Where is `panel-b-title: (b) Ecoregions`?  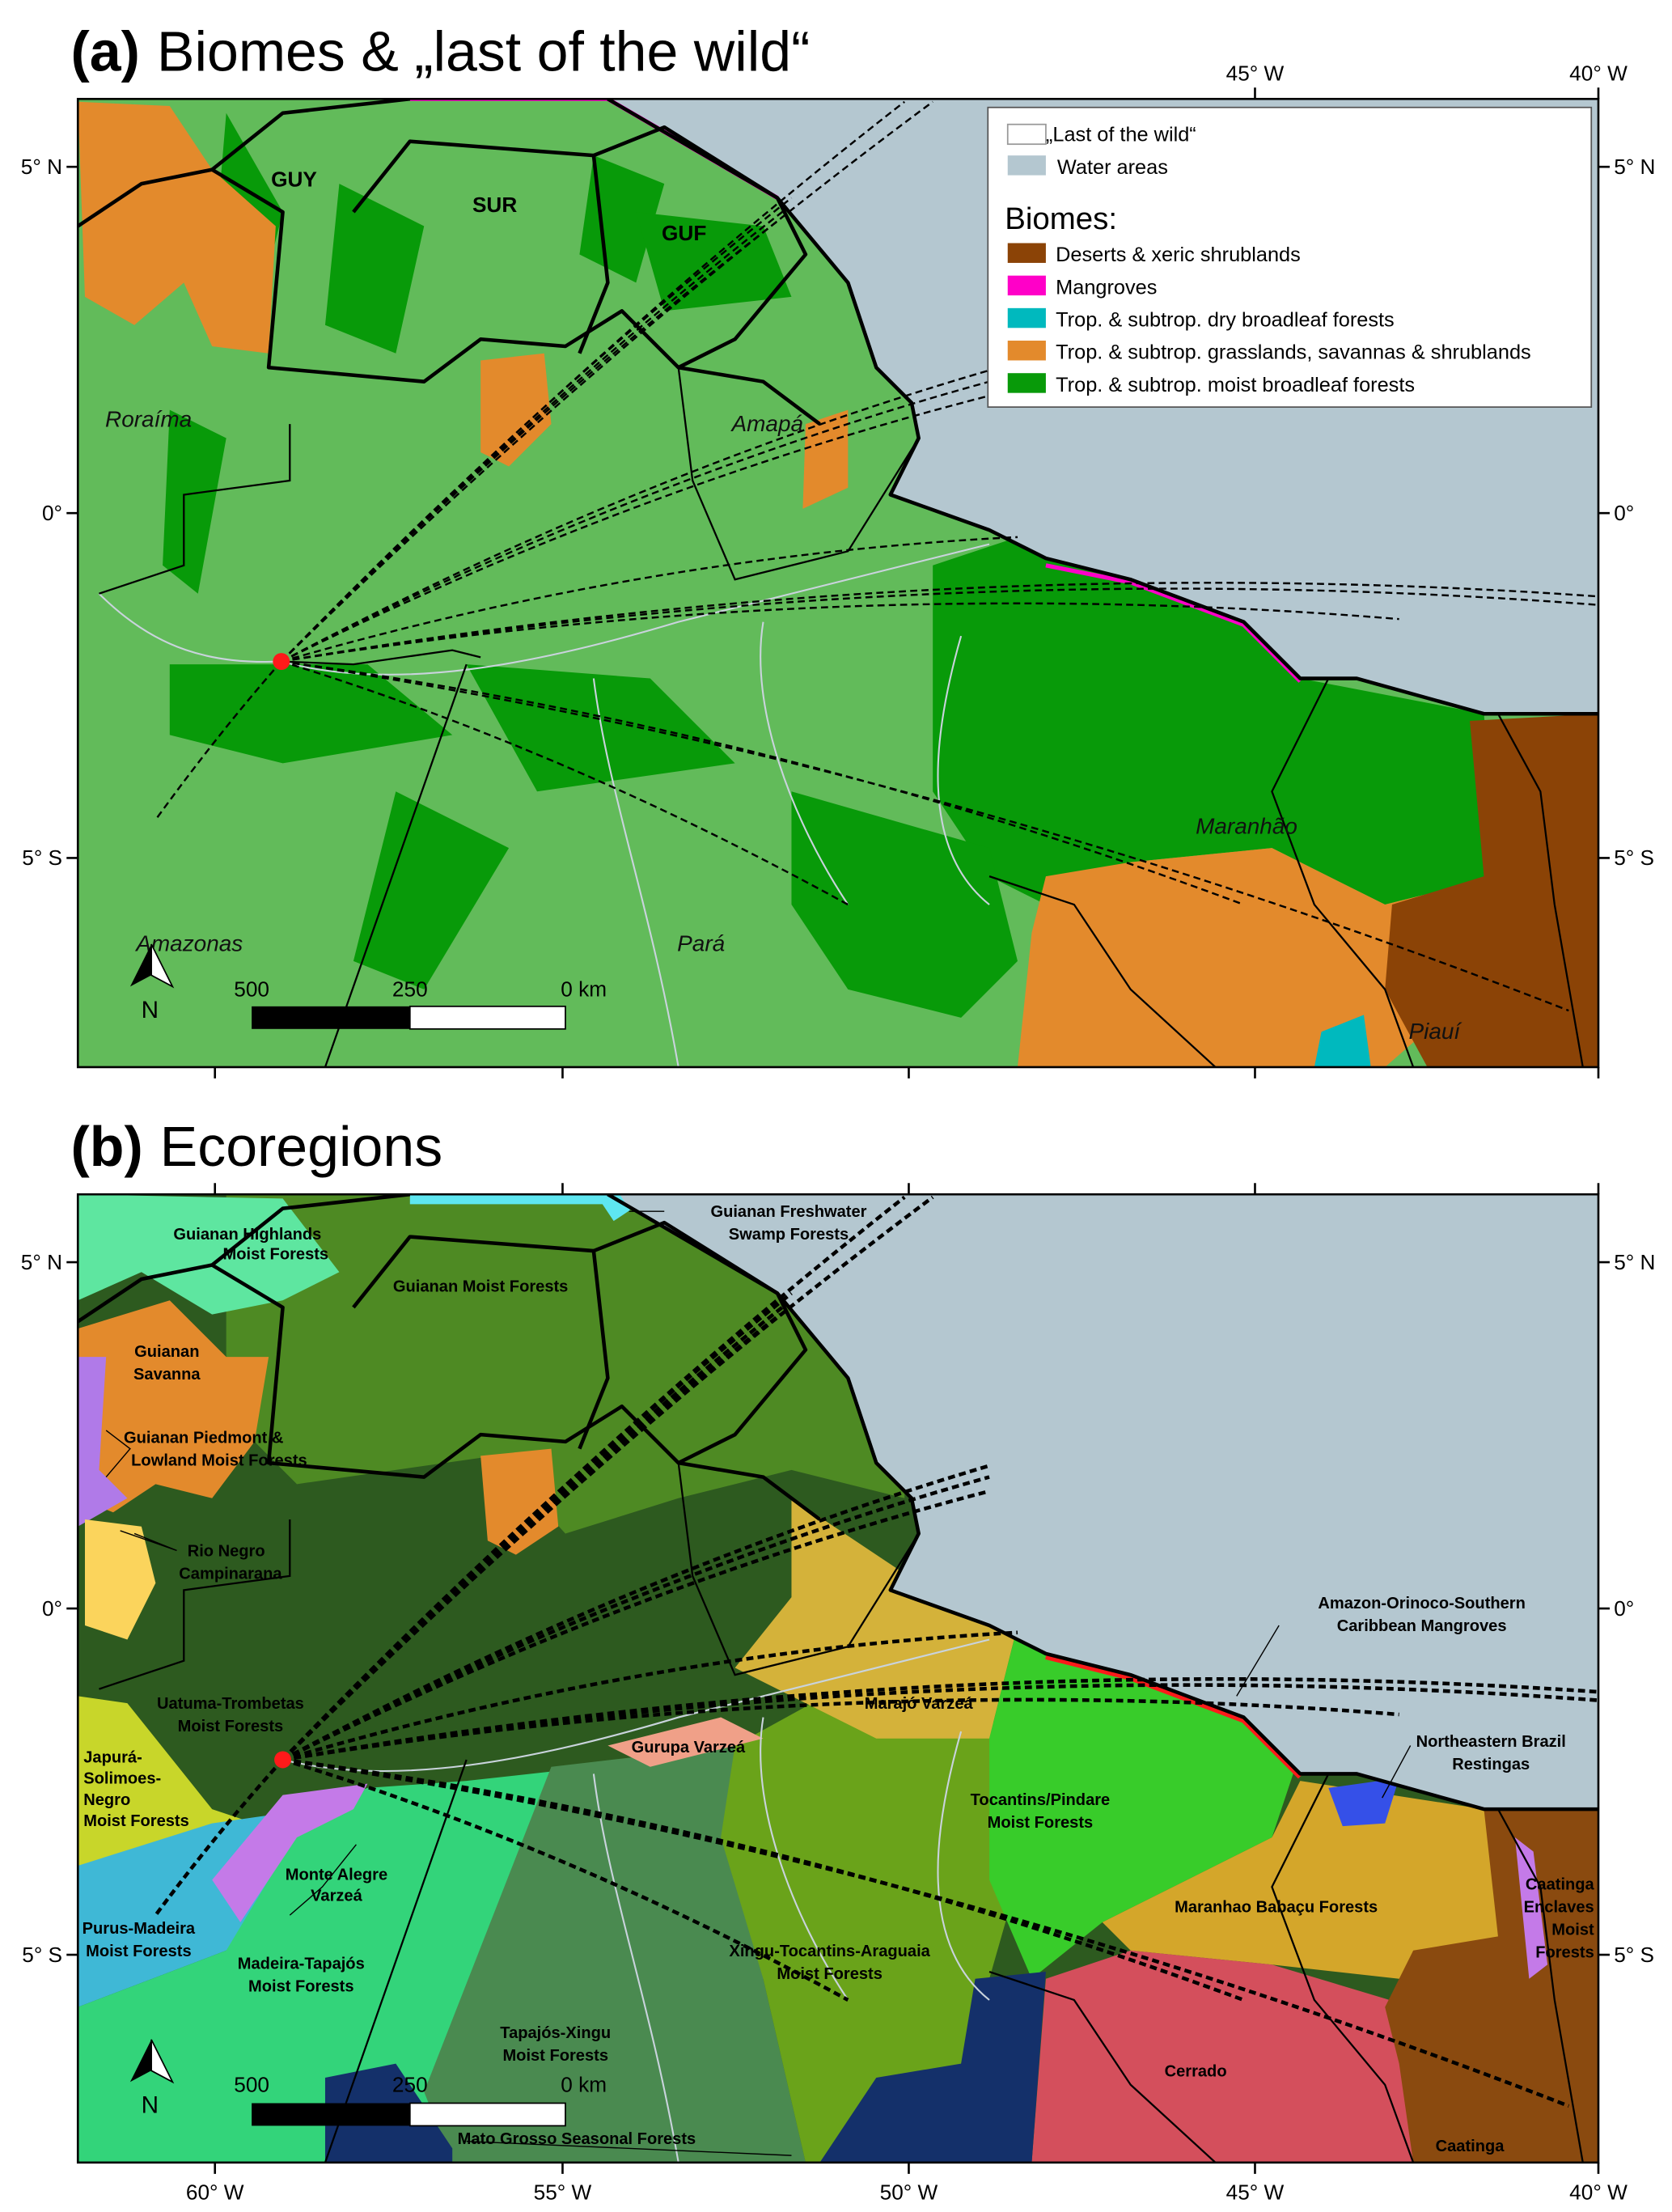
panel-b-title: (b) Ecoregions is located at coordinates (257, 1146).